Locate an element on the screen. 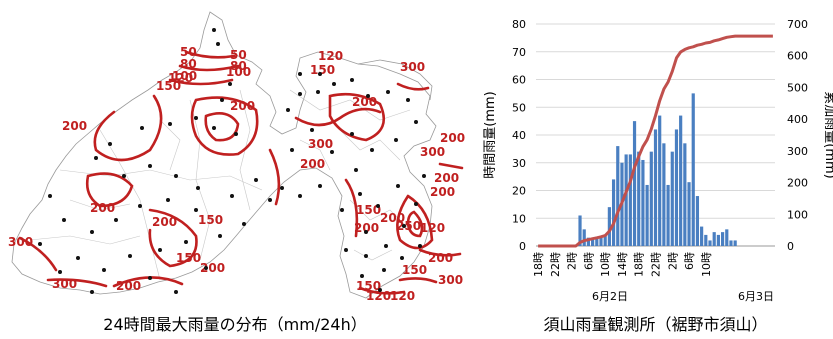 This screenshot has height=339, width=833. day-label-june-3: 6月3日 is located at coordinates (756, 296).